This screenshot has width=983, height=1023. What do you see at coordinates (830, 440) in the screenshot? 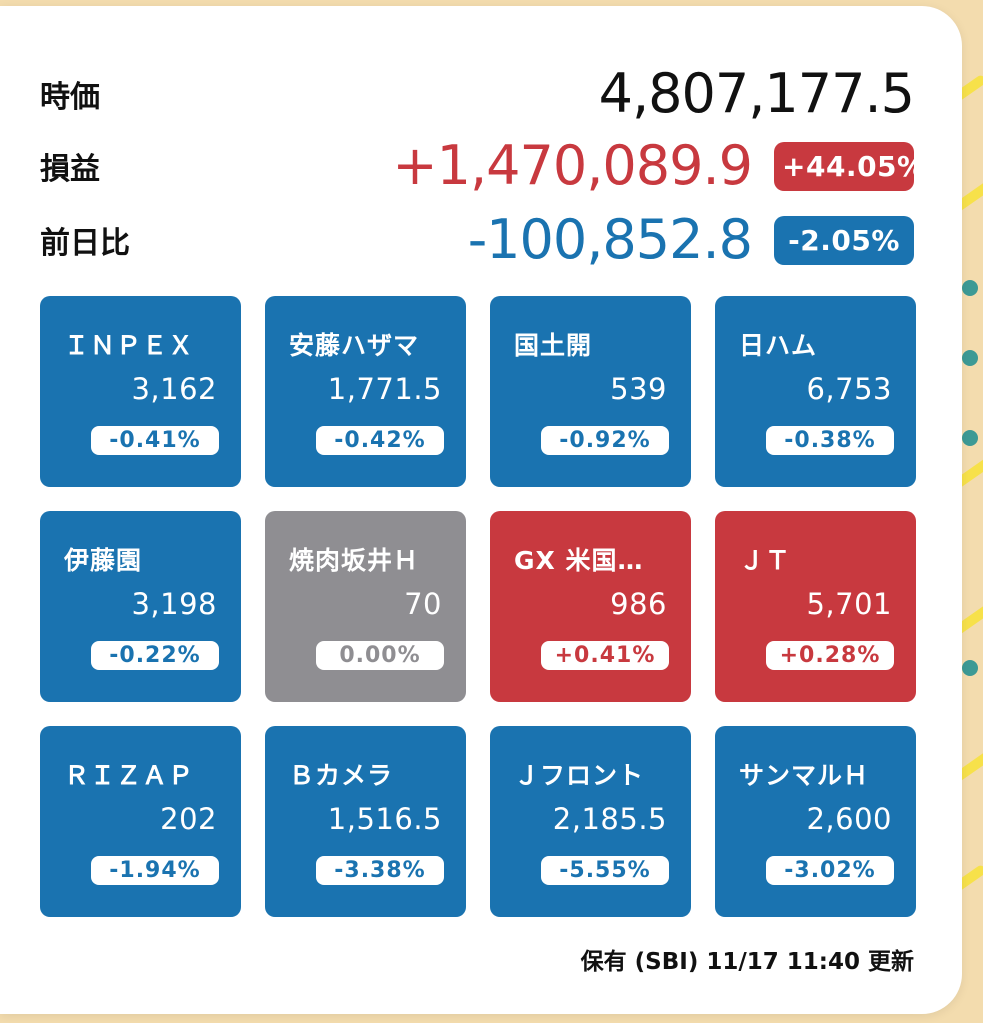
I see `holding-change-badge: -0.38%` at bounding box center [830, 440].